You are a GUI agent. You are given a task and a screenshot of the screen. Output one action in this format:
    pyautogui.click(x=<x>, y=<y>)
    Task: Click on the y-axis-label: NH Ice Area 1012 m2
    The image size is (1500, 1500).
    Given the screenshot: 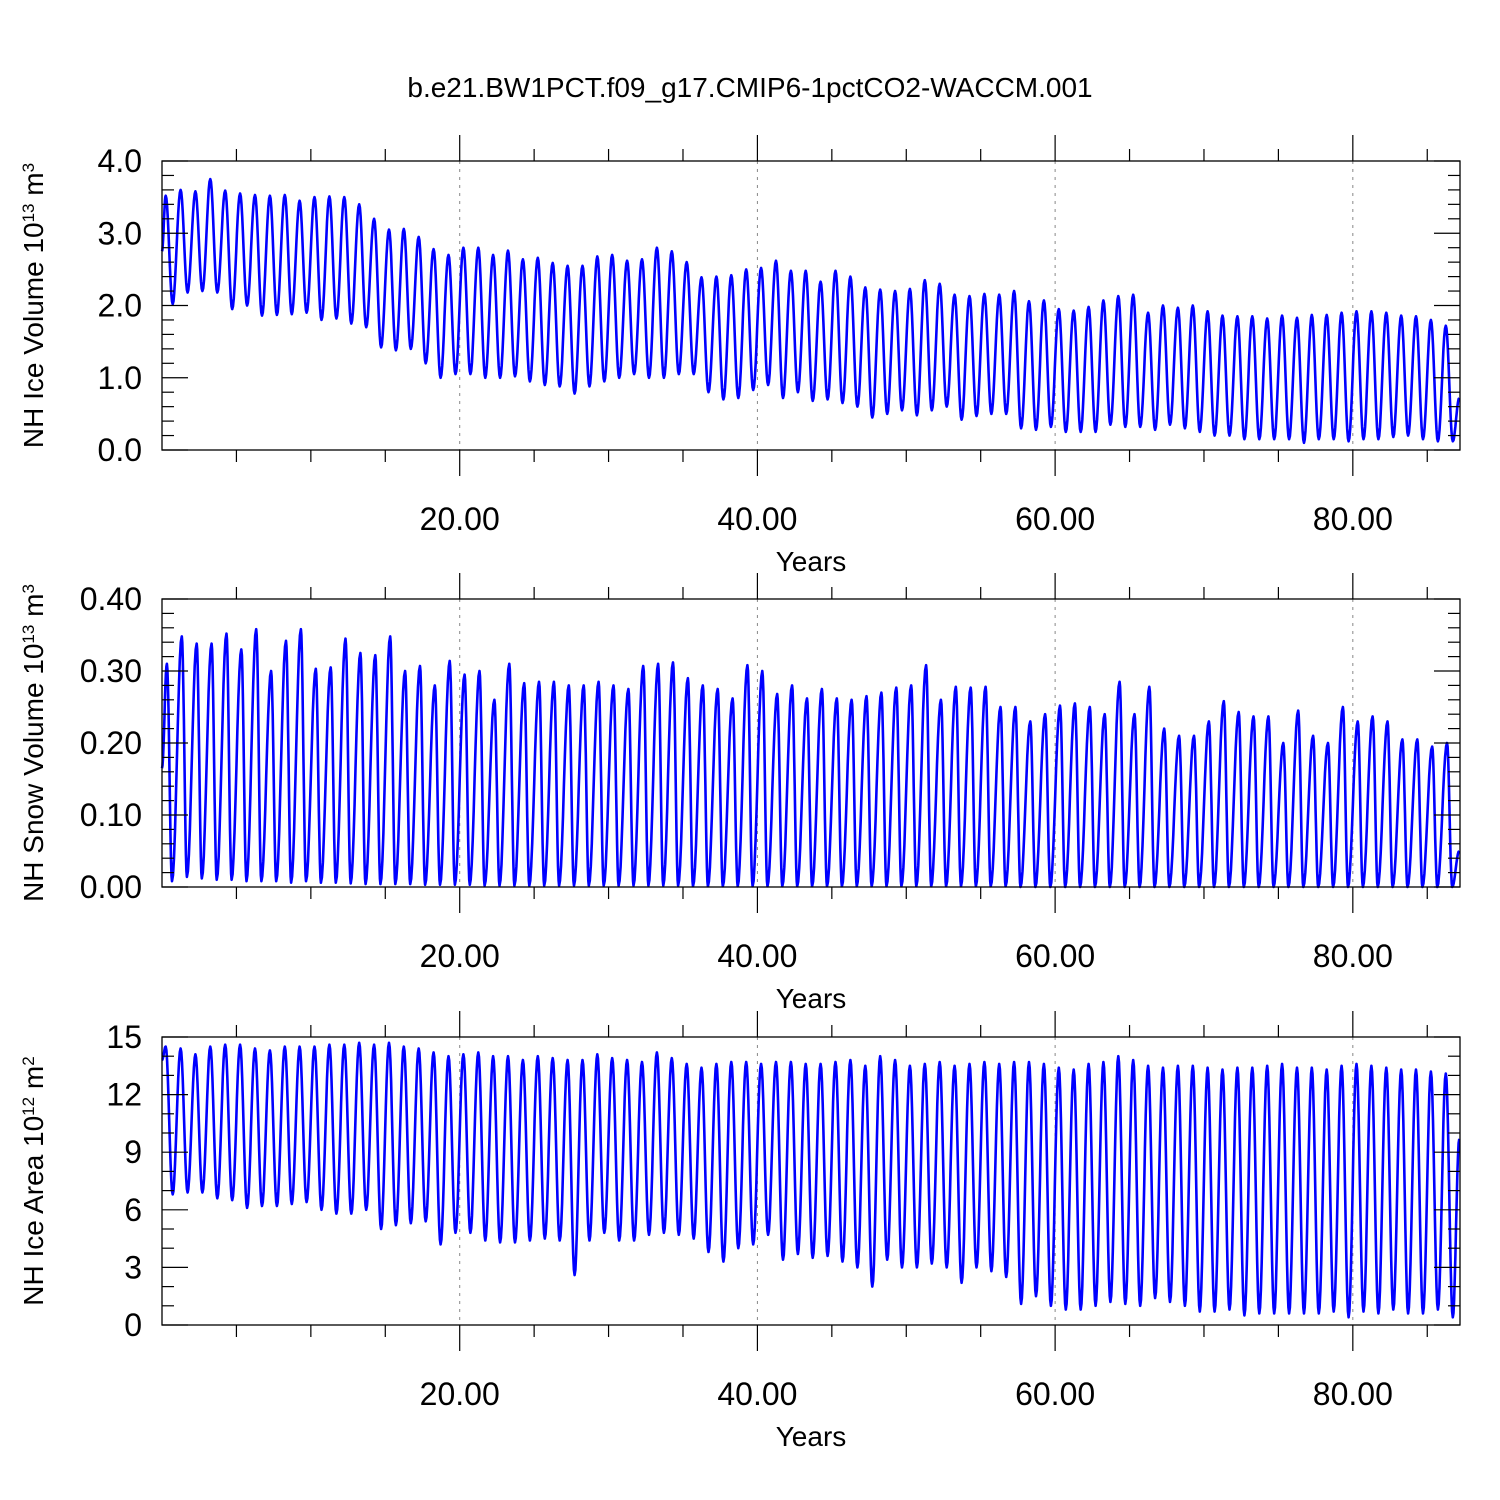 What is the action you would take?
    pyautogui.click(x=33, y=1180)
    